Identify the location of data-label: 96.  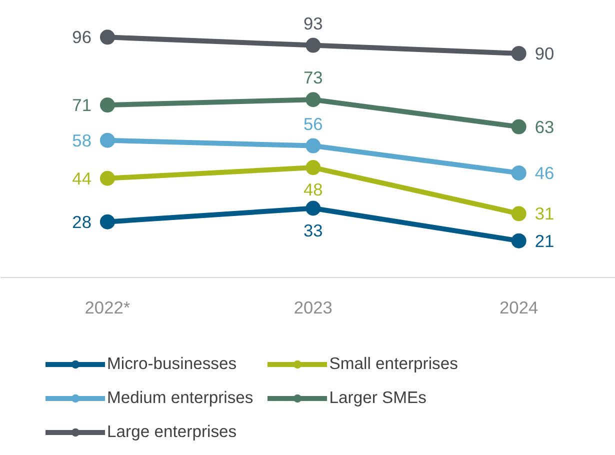
(82, 37).